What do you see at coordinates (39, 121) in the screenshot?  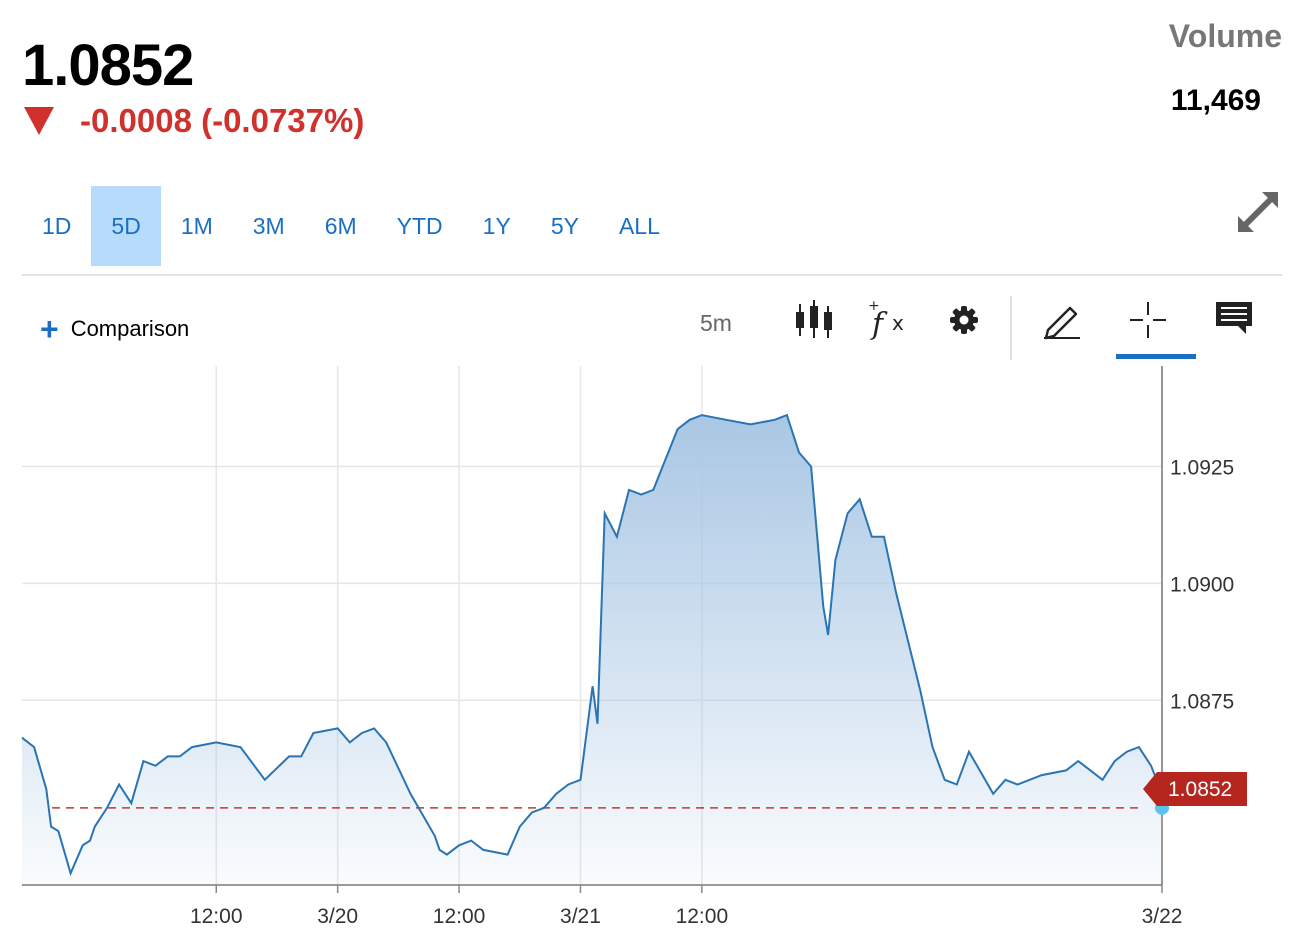 I see `down-arrow-icon` at bounding box center [39, 121].